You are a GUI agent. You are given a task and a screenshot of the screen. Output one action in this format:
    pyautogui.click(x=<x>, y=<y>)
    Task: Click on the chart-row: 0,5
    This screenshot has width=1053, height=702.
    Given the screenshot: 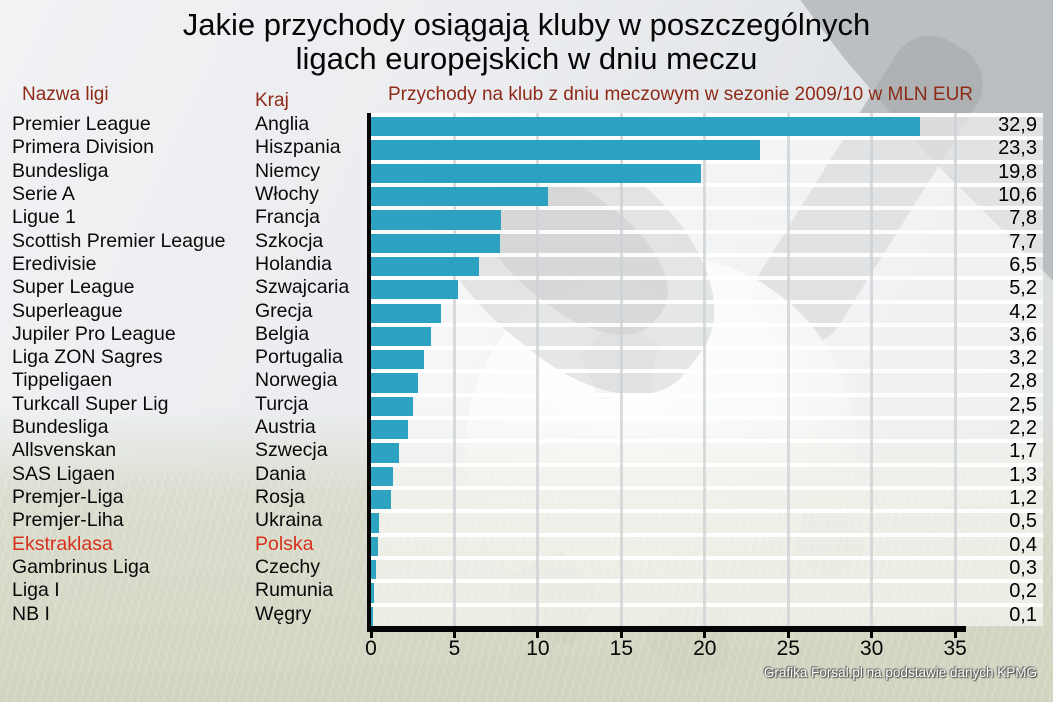 What is the action you would take?
    pyautogui.click(x=707, y=521)
    